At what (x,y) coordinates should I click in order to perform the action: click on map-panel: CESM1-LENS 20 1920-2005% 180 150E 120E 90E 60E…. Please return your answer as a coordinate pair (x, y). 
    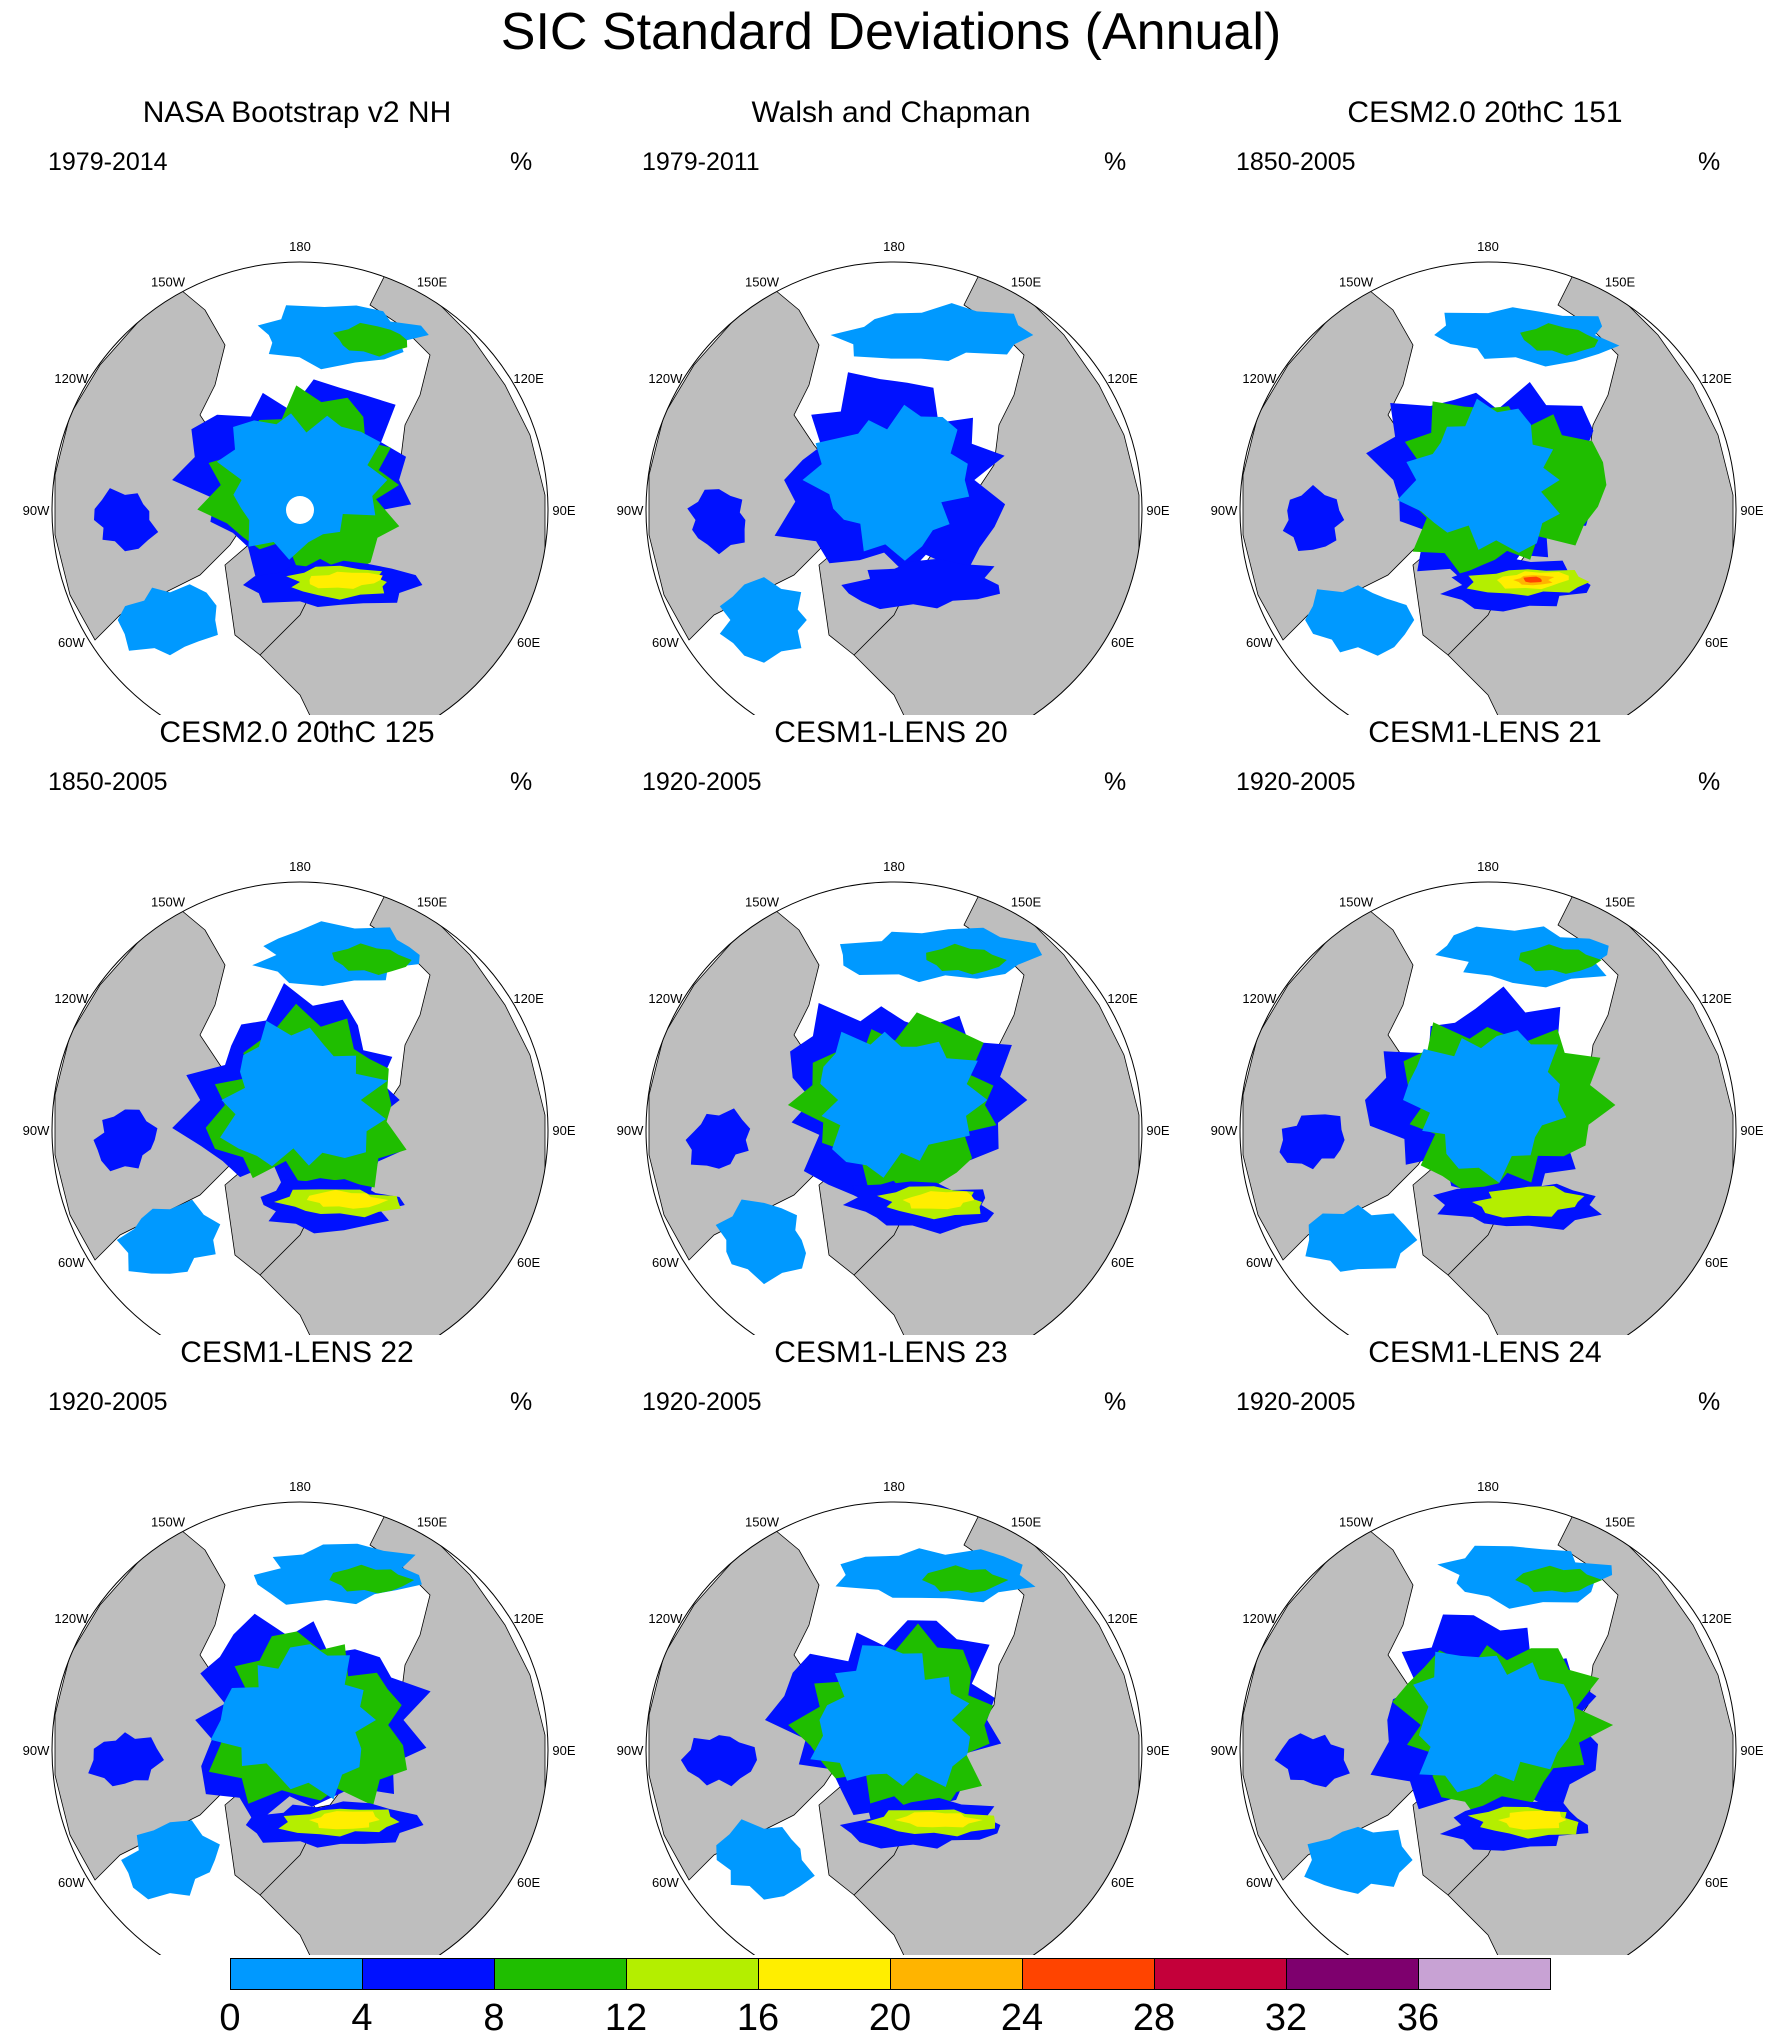
    Looking at the image, I should click on (891, 1025).